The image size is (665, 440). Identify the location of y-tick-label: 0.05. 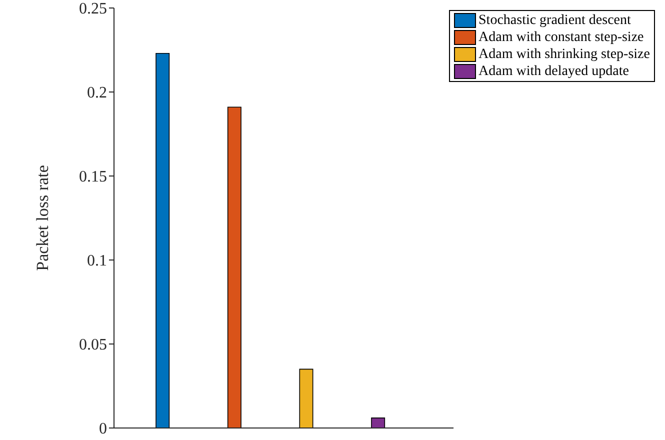
(93, 345).